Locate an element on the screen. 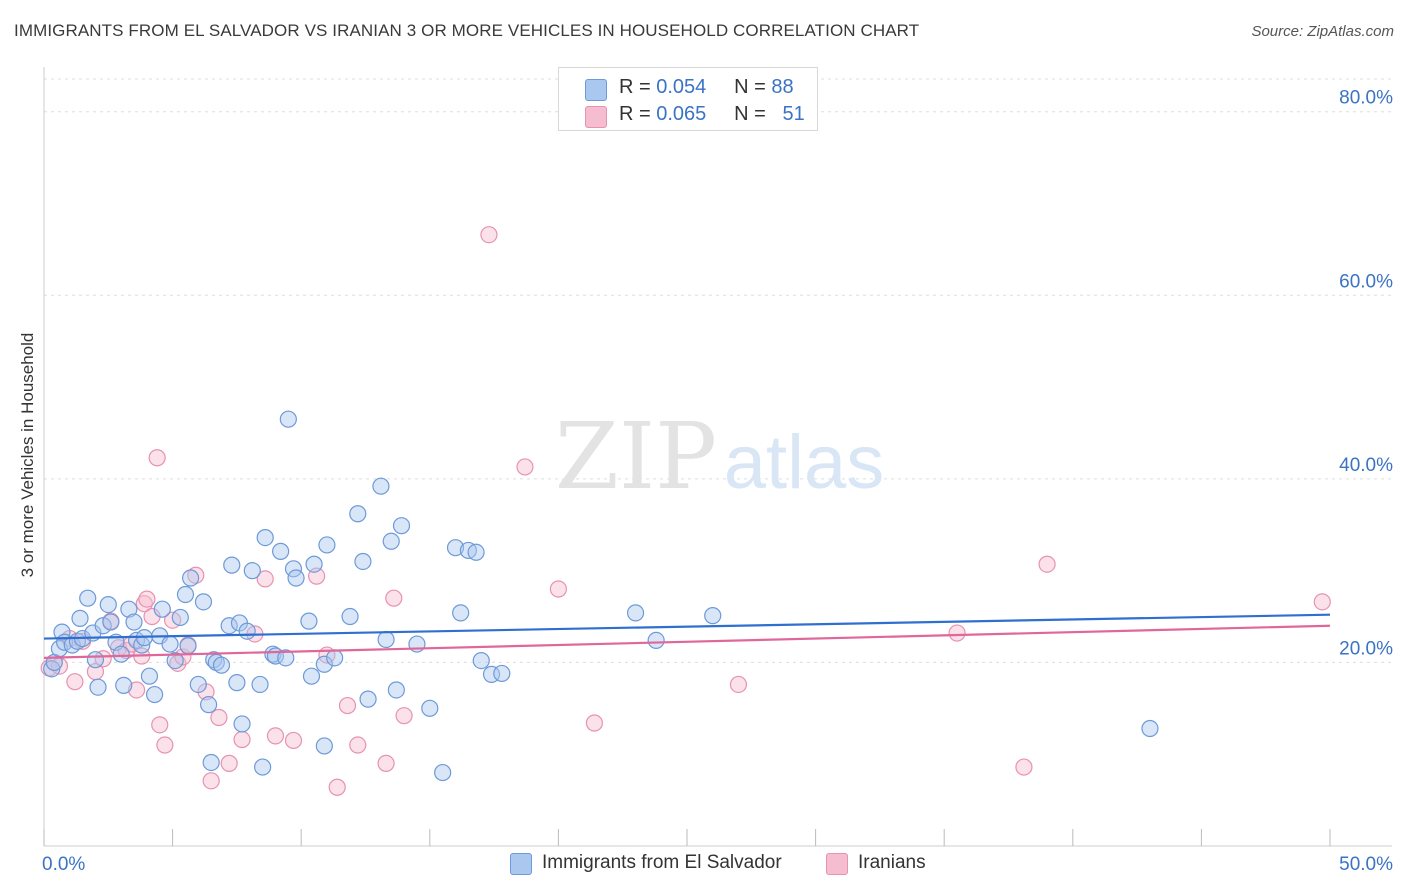 The image size is (1406, 892). n-value: 88 is located at coordinates (782, 87).